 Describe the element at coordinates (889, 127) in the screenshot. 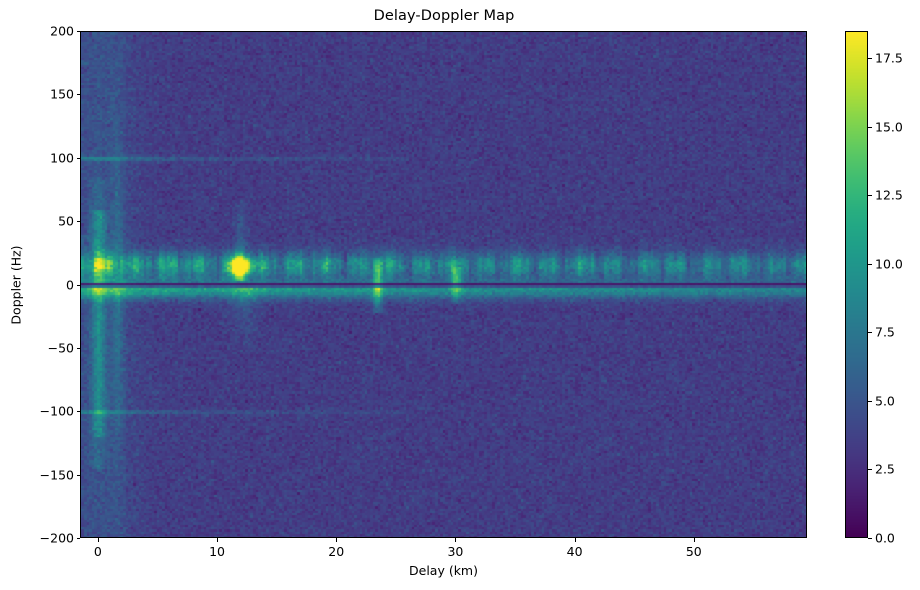

I see `colorbar-tick-label: 15.0` at that location.